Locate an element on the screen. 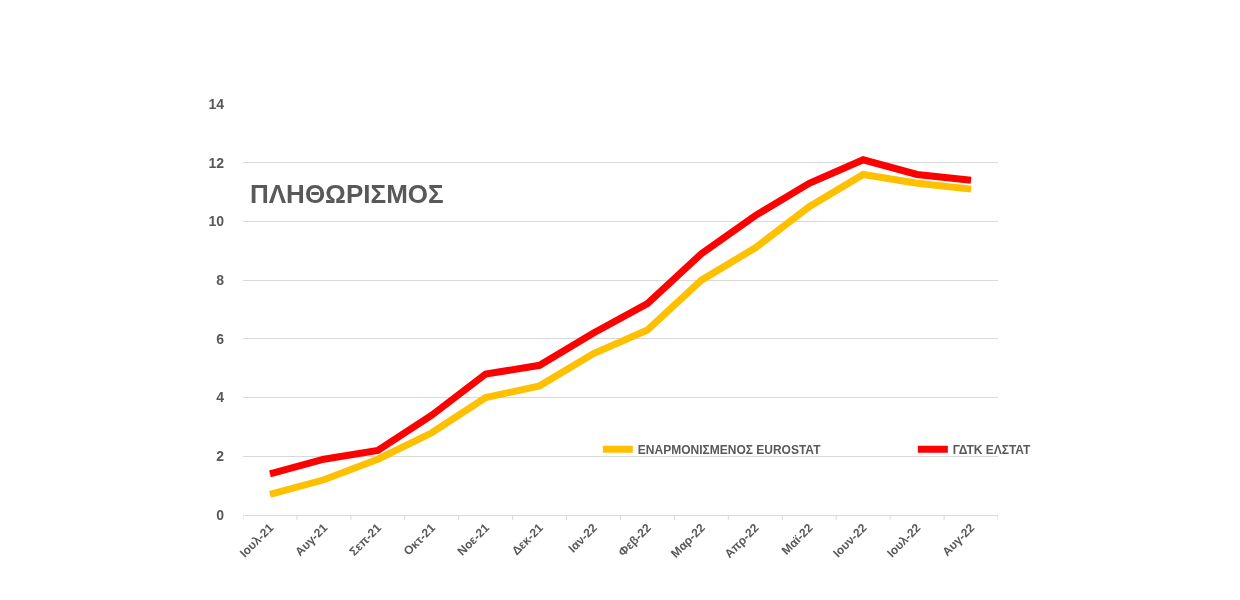  y-tick-label: 6 is located at coordinates (220, 338).